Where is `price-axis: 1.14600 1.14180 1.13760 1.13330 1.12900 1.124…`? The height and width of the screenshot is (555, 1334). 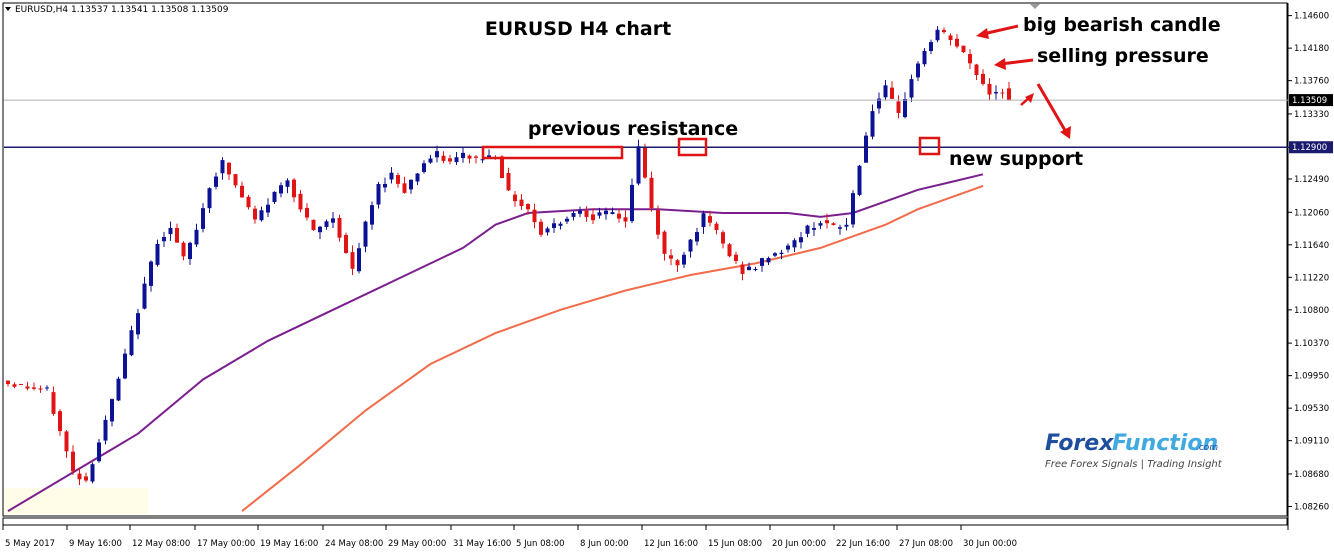 price-axis: 1.14600 1.14180 1.13760 1.13330 1.12900 1.124… is located at coordinates (1310, 262).